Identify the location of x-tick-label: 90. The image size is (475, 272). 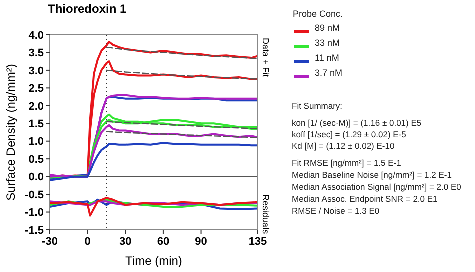
(201, 242).